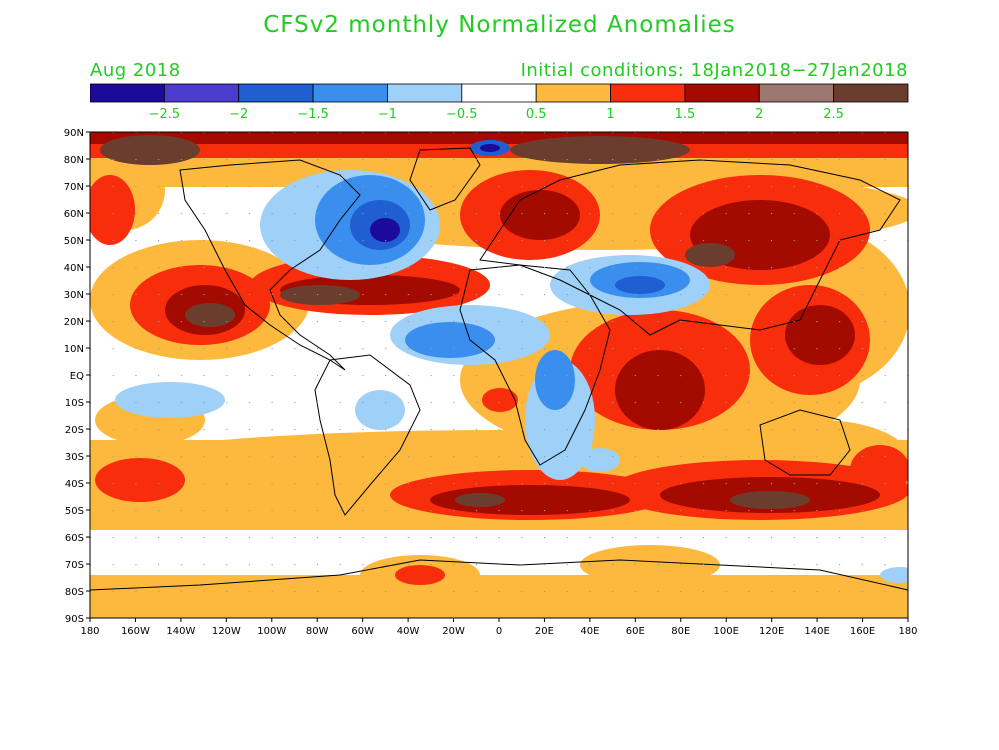 This screenshot has height=750, width=999. I want to click on lon-tick-label: 100W, so click(271, 631).